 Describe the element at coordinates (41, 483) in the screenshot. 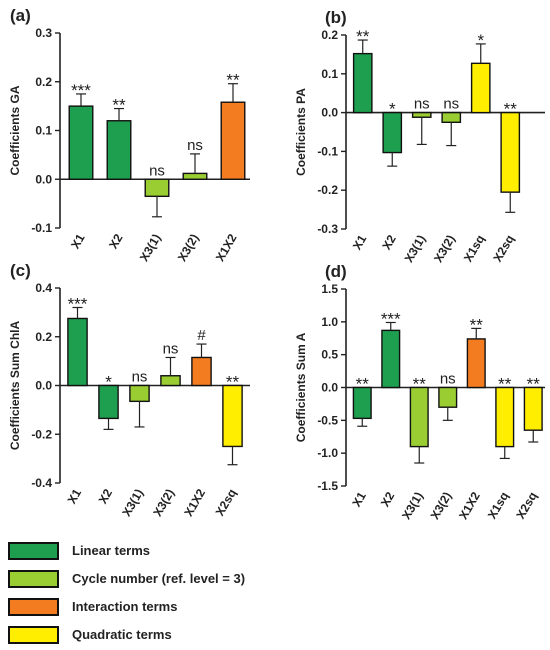

I see `y-tick-label: -0.4` at that location.